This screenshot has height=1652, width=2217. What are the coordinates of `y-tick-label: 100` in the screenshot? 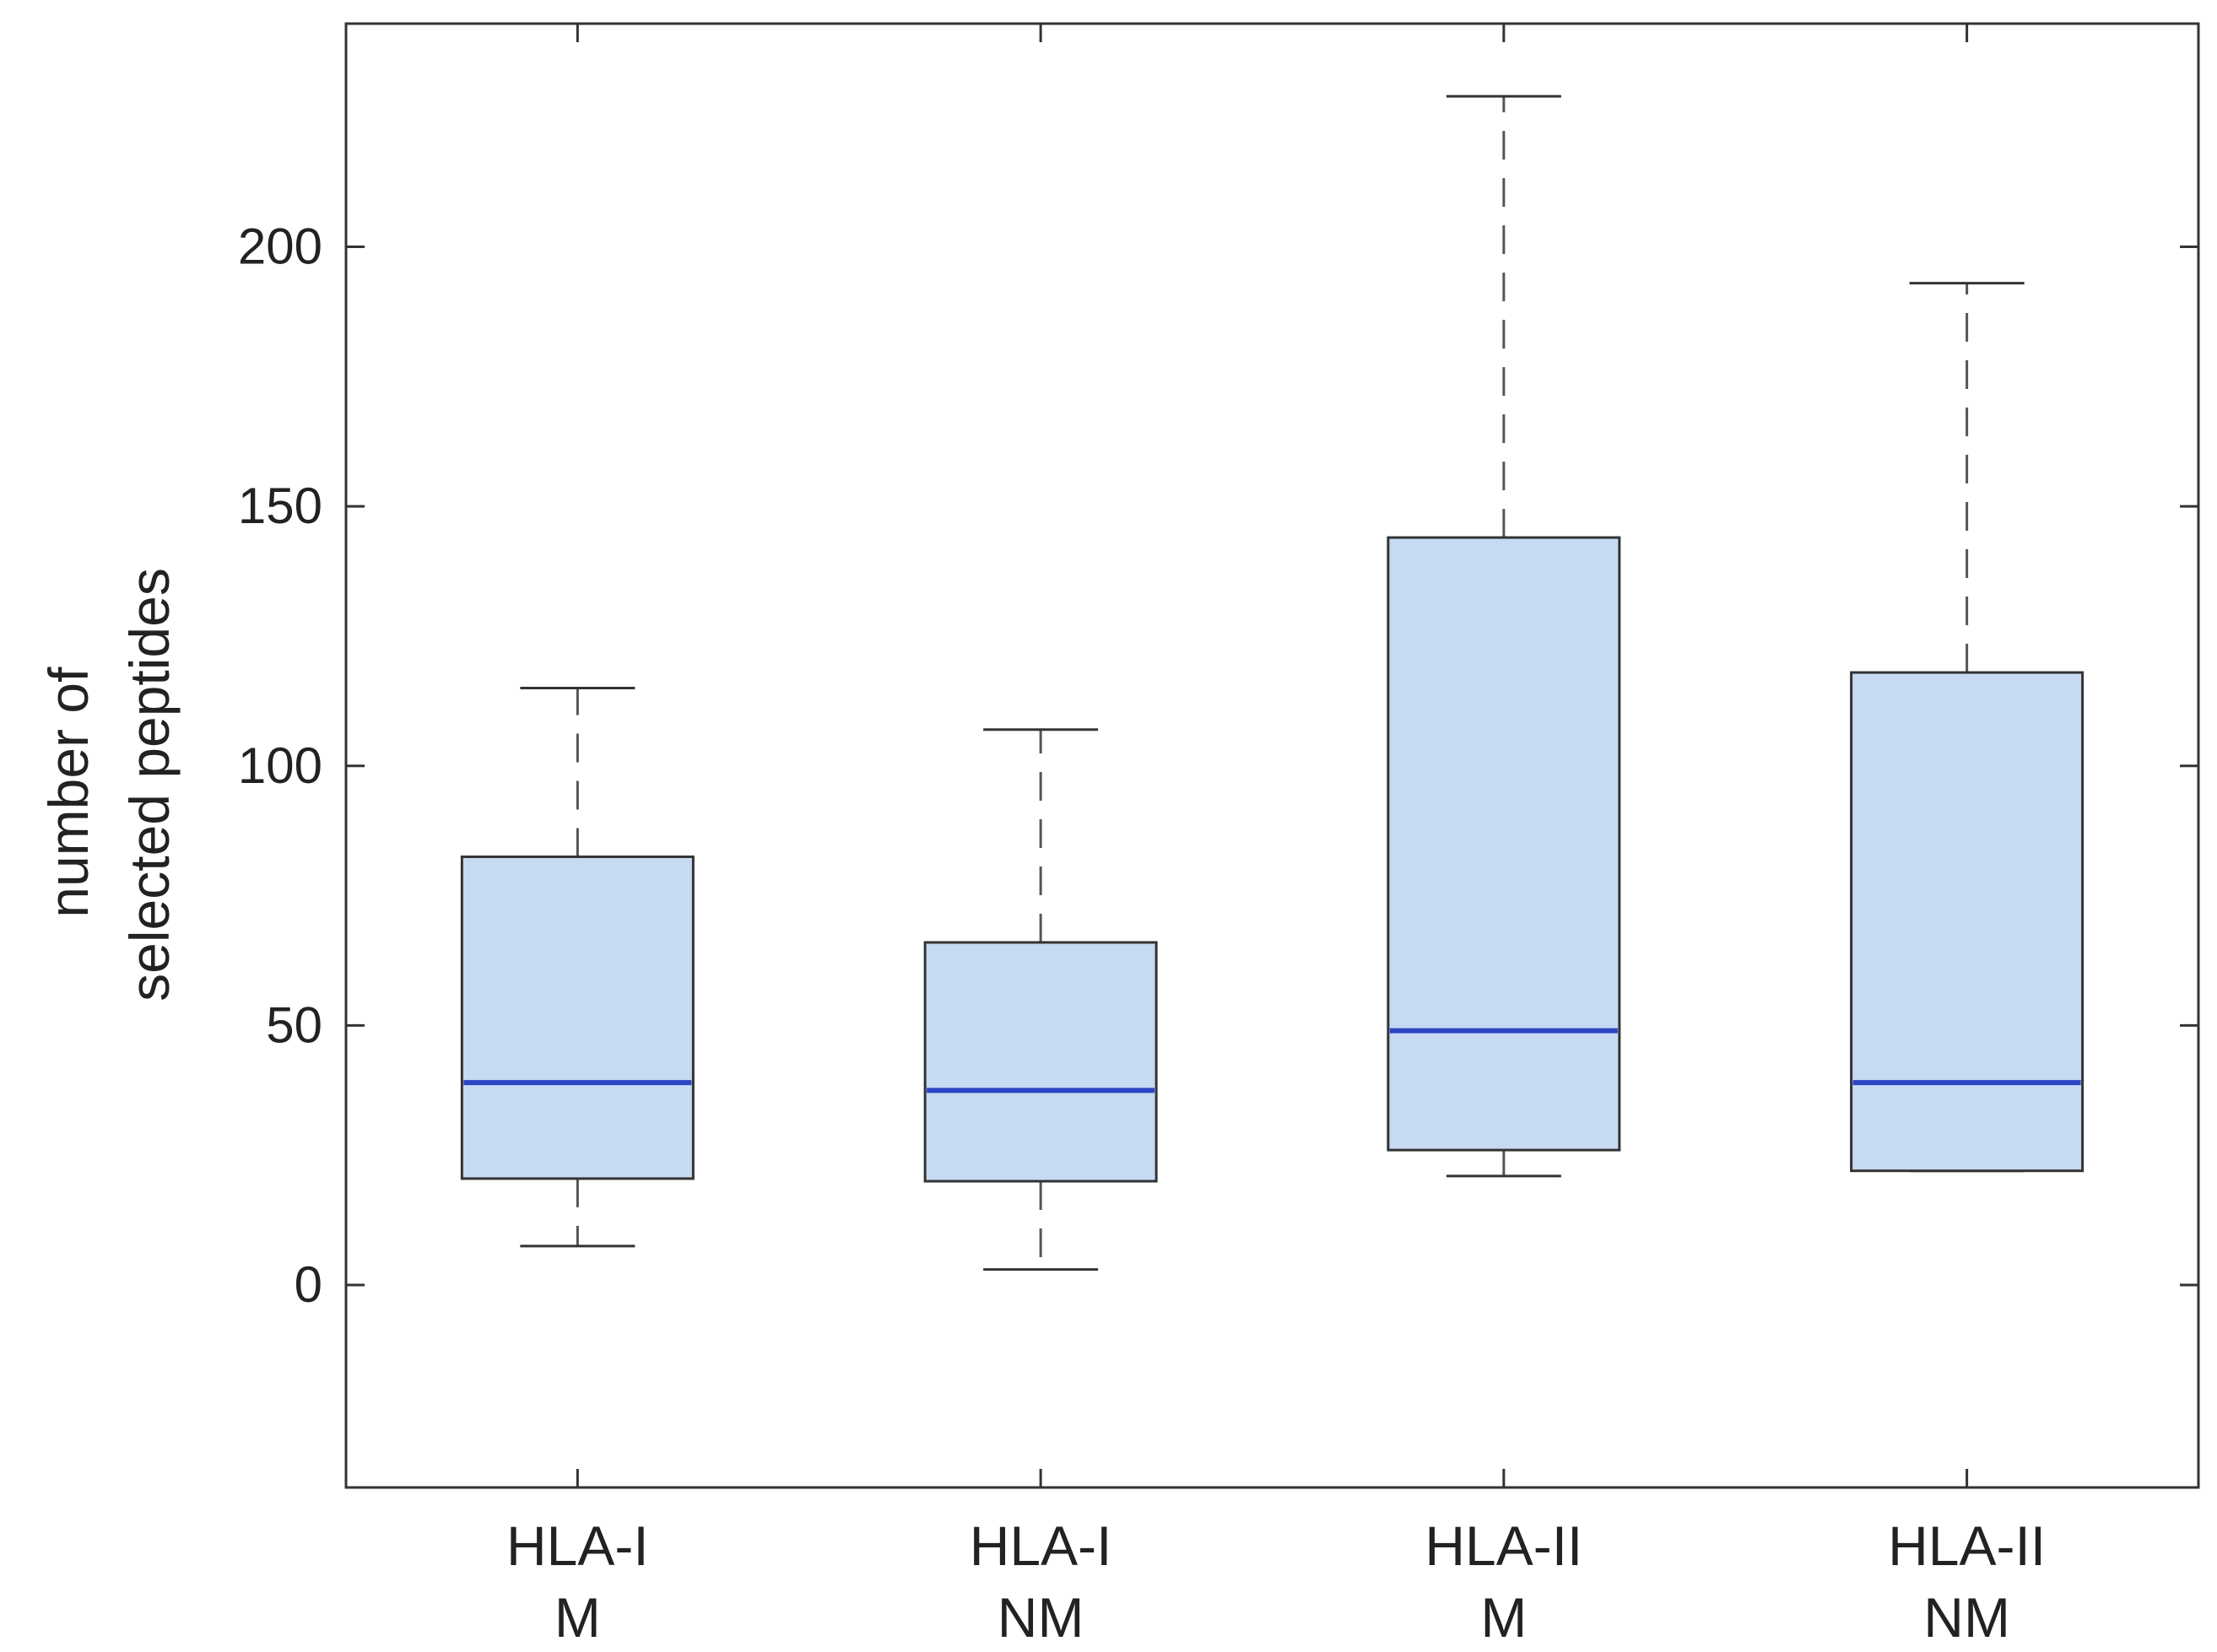 It's located at (280, 765).